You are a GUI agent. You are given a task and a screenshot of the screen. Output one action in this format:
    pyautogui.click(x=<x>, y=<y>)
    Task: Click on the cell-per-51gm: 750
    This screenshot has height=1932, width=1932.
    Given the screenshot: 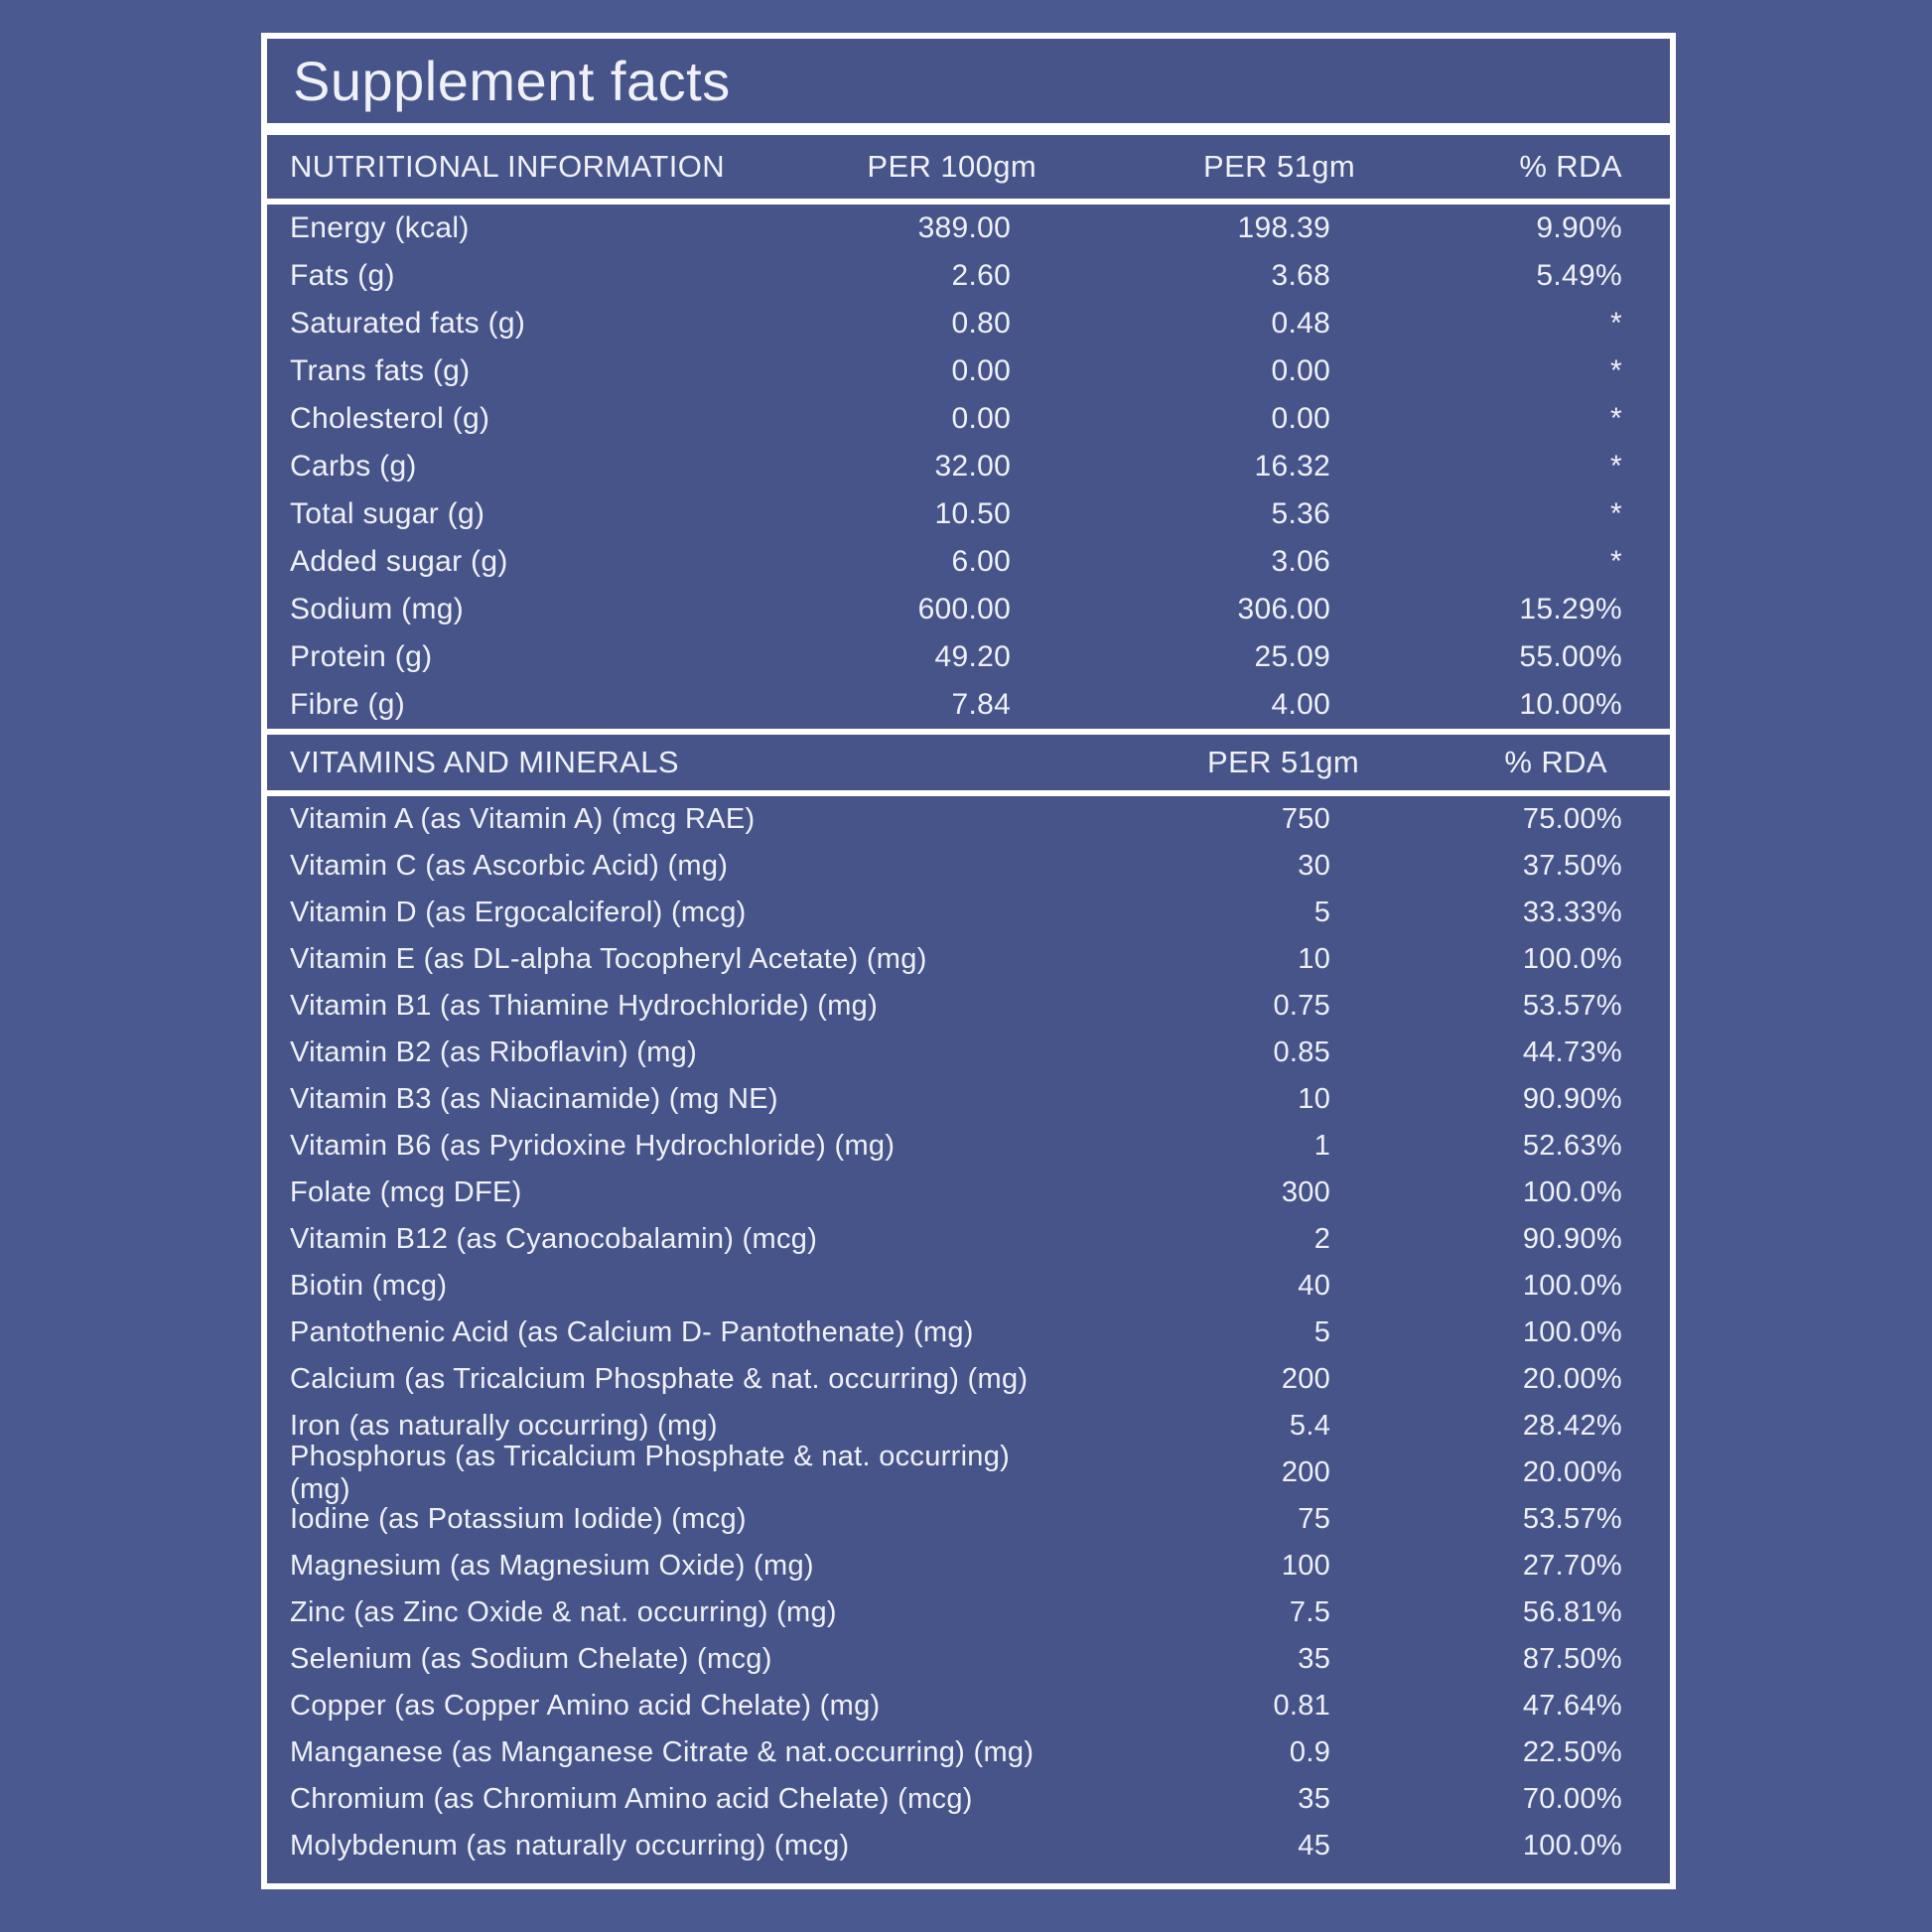 What is the action you would take?
    pyautogui.click(x=1306, y=819)
    